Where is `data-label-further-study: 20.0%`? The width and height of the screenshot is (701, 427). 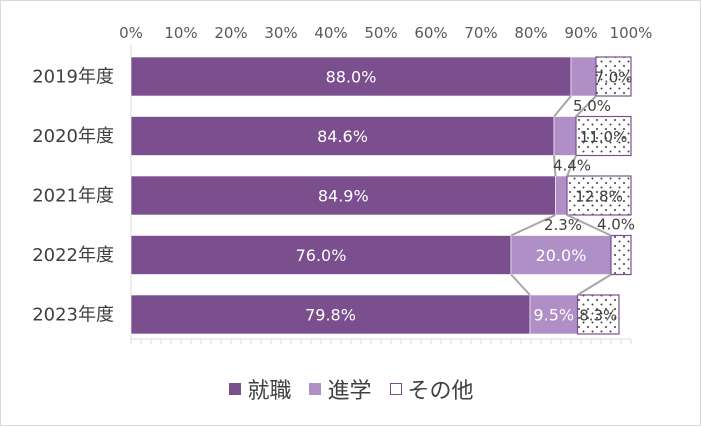
data-label-further-study: 20.0% is located at coordinates (561, 255).